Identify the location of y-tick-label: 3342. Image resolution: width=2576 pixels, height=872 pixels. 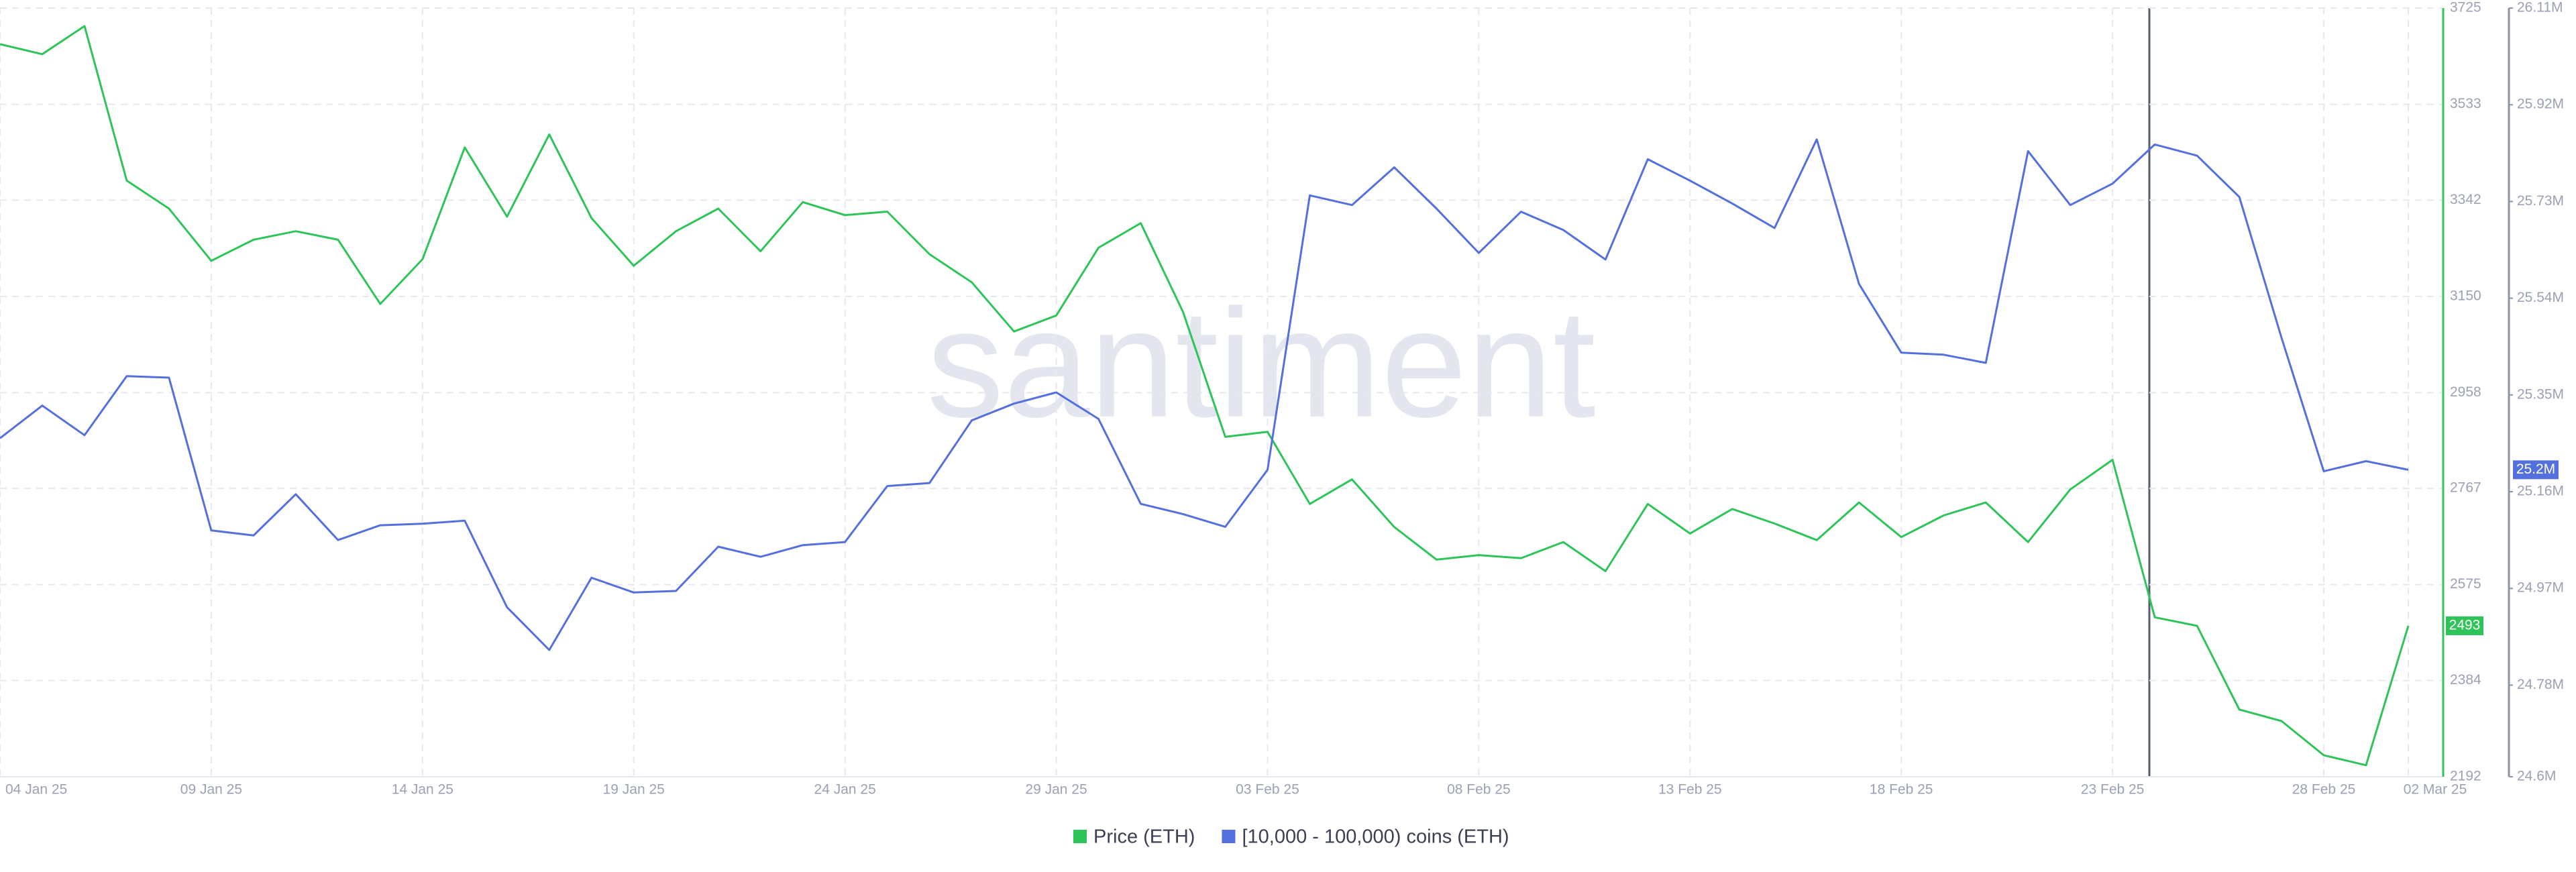
(2465, 200).